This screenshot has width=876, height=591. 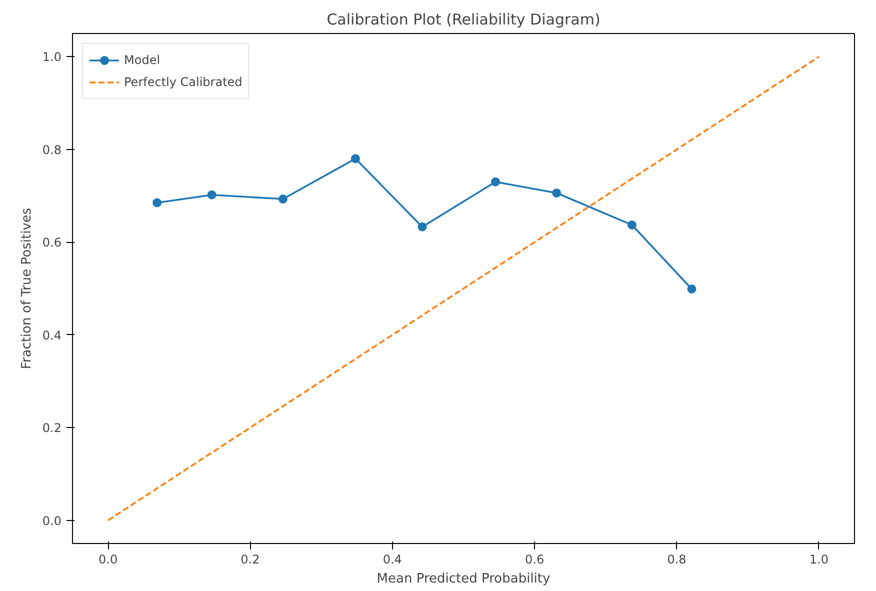 I want to click on y-tick-label: 0.0, so click(x=52, y=521).